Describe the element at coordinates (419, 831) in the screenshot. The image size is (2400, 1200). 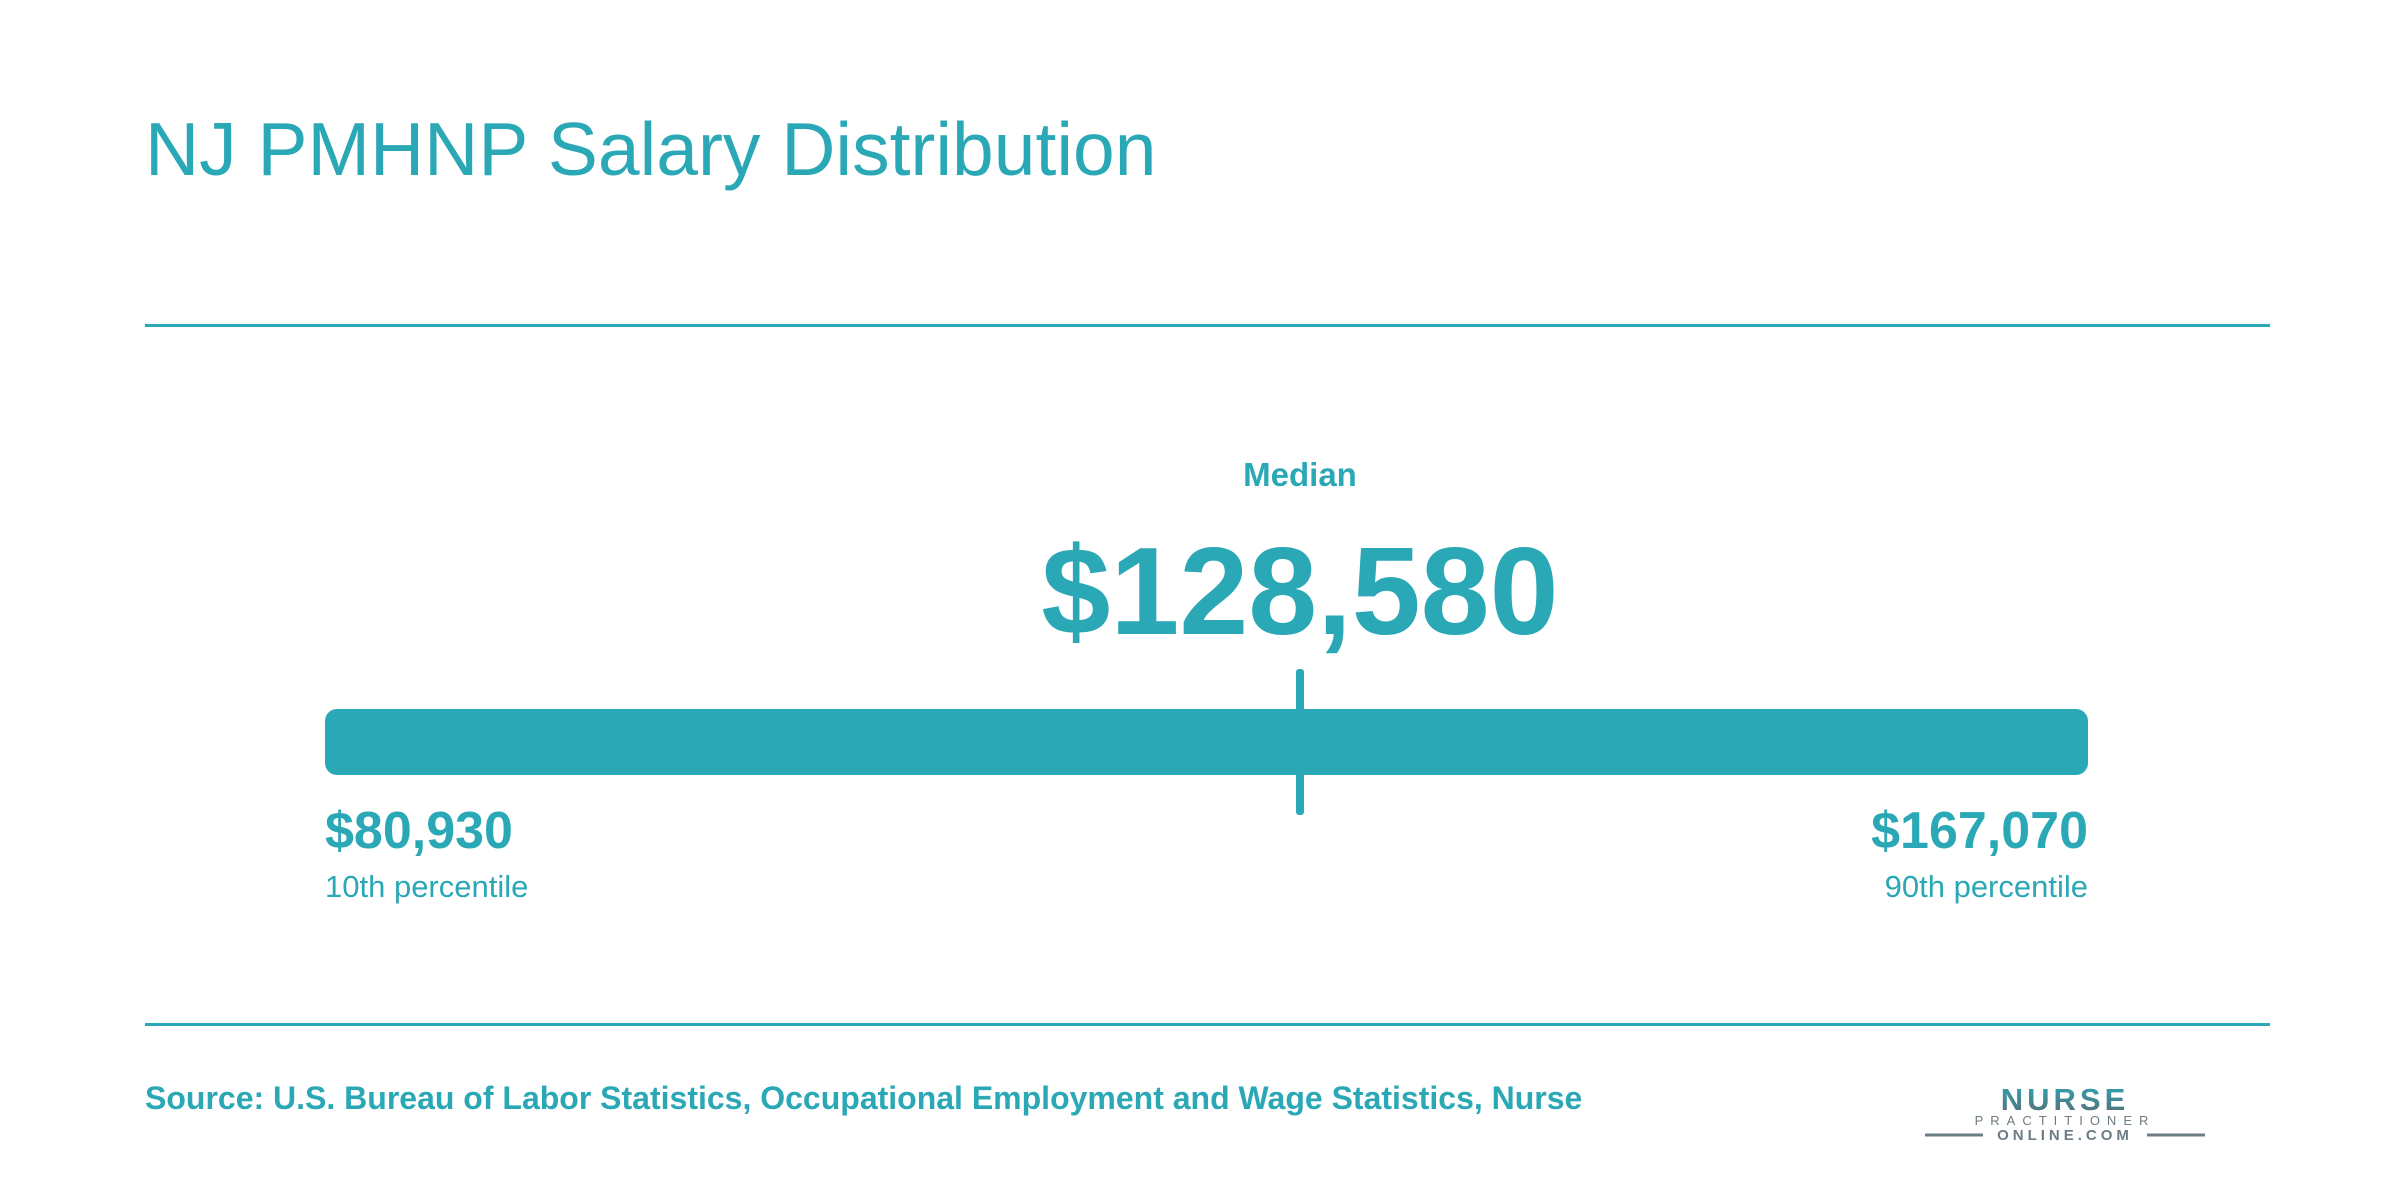
I see `min-value: $80,930` at that location.